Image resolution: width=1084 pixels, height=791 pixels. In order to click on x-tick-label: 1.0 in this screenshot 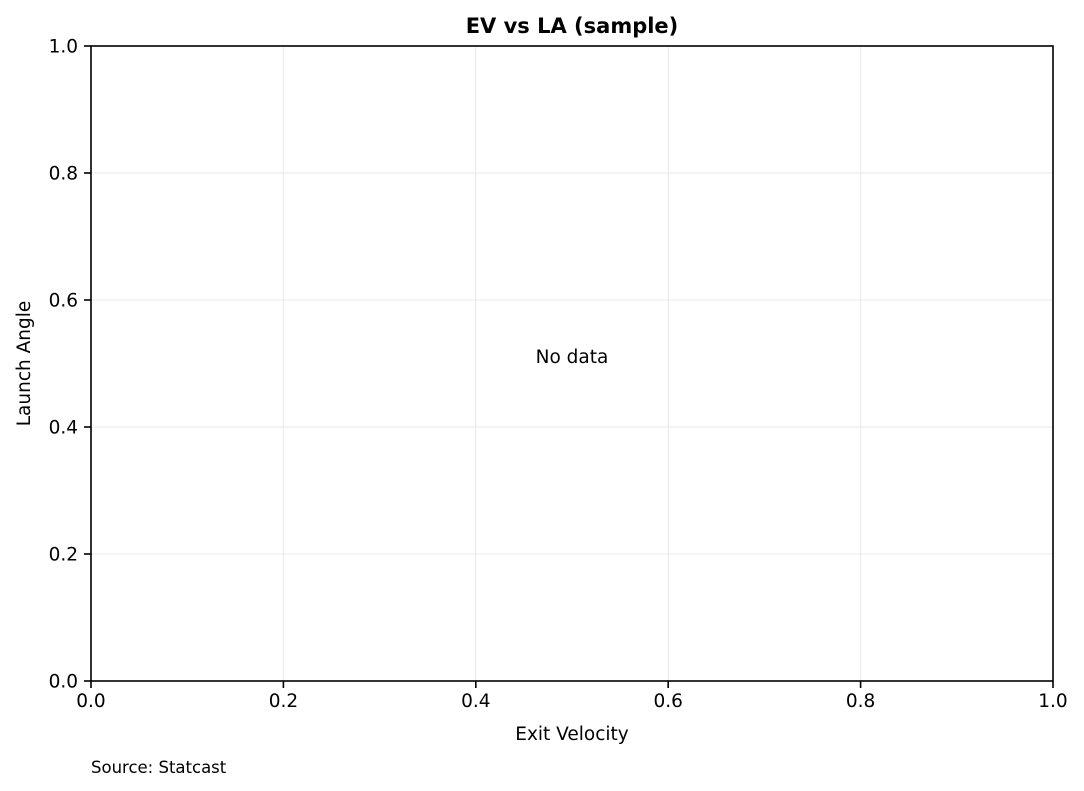, I will do `click(1052, 701)`.